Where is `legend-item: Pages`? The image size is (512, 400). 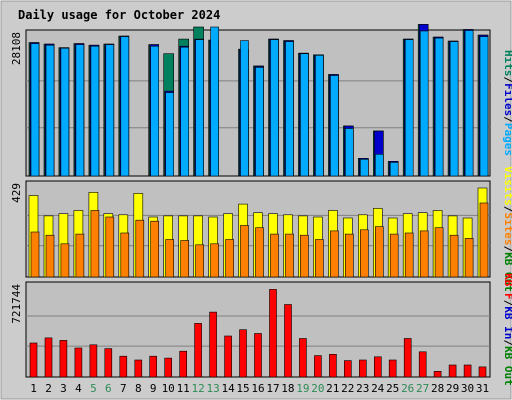 legend-item: Pages is located at coordinates (507, 139).